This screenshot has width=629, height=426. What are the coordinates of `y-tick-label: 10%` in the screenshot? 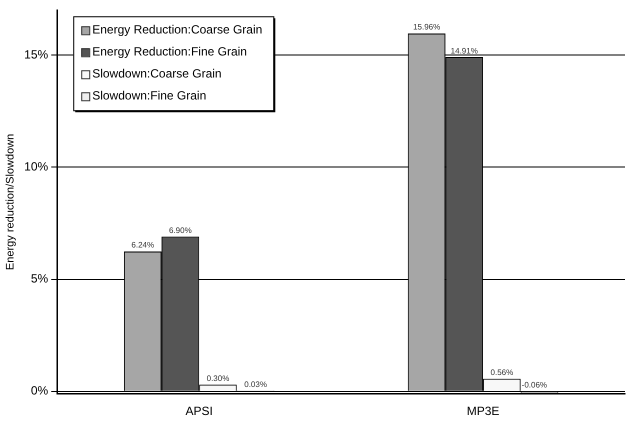 It's located at (36, 166).